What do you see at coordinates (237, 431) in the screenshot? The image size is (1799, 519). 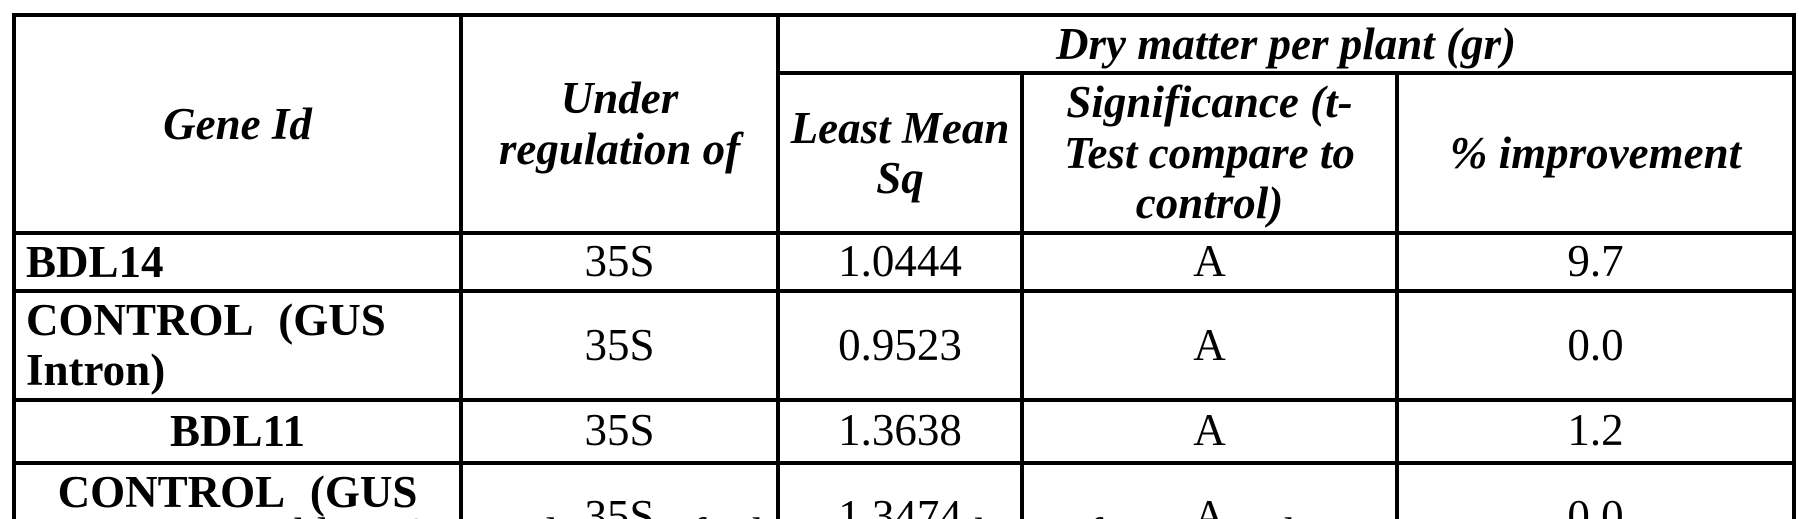 I see `cell-gene-id: BDL11` at bounding box center [237, 431].